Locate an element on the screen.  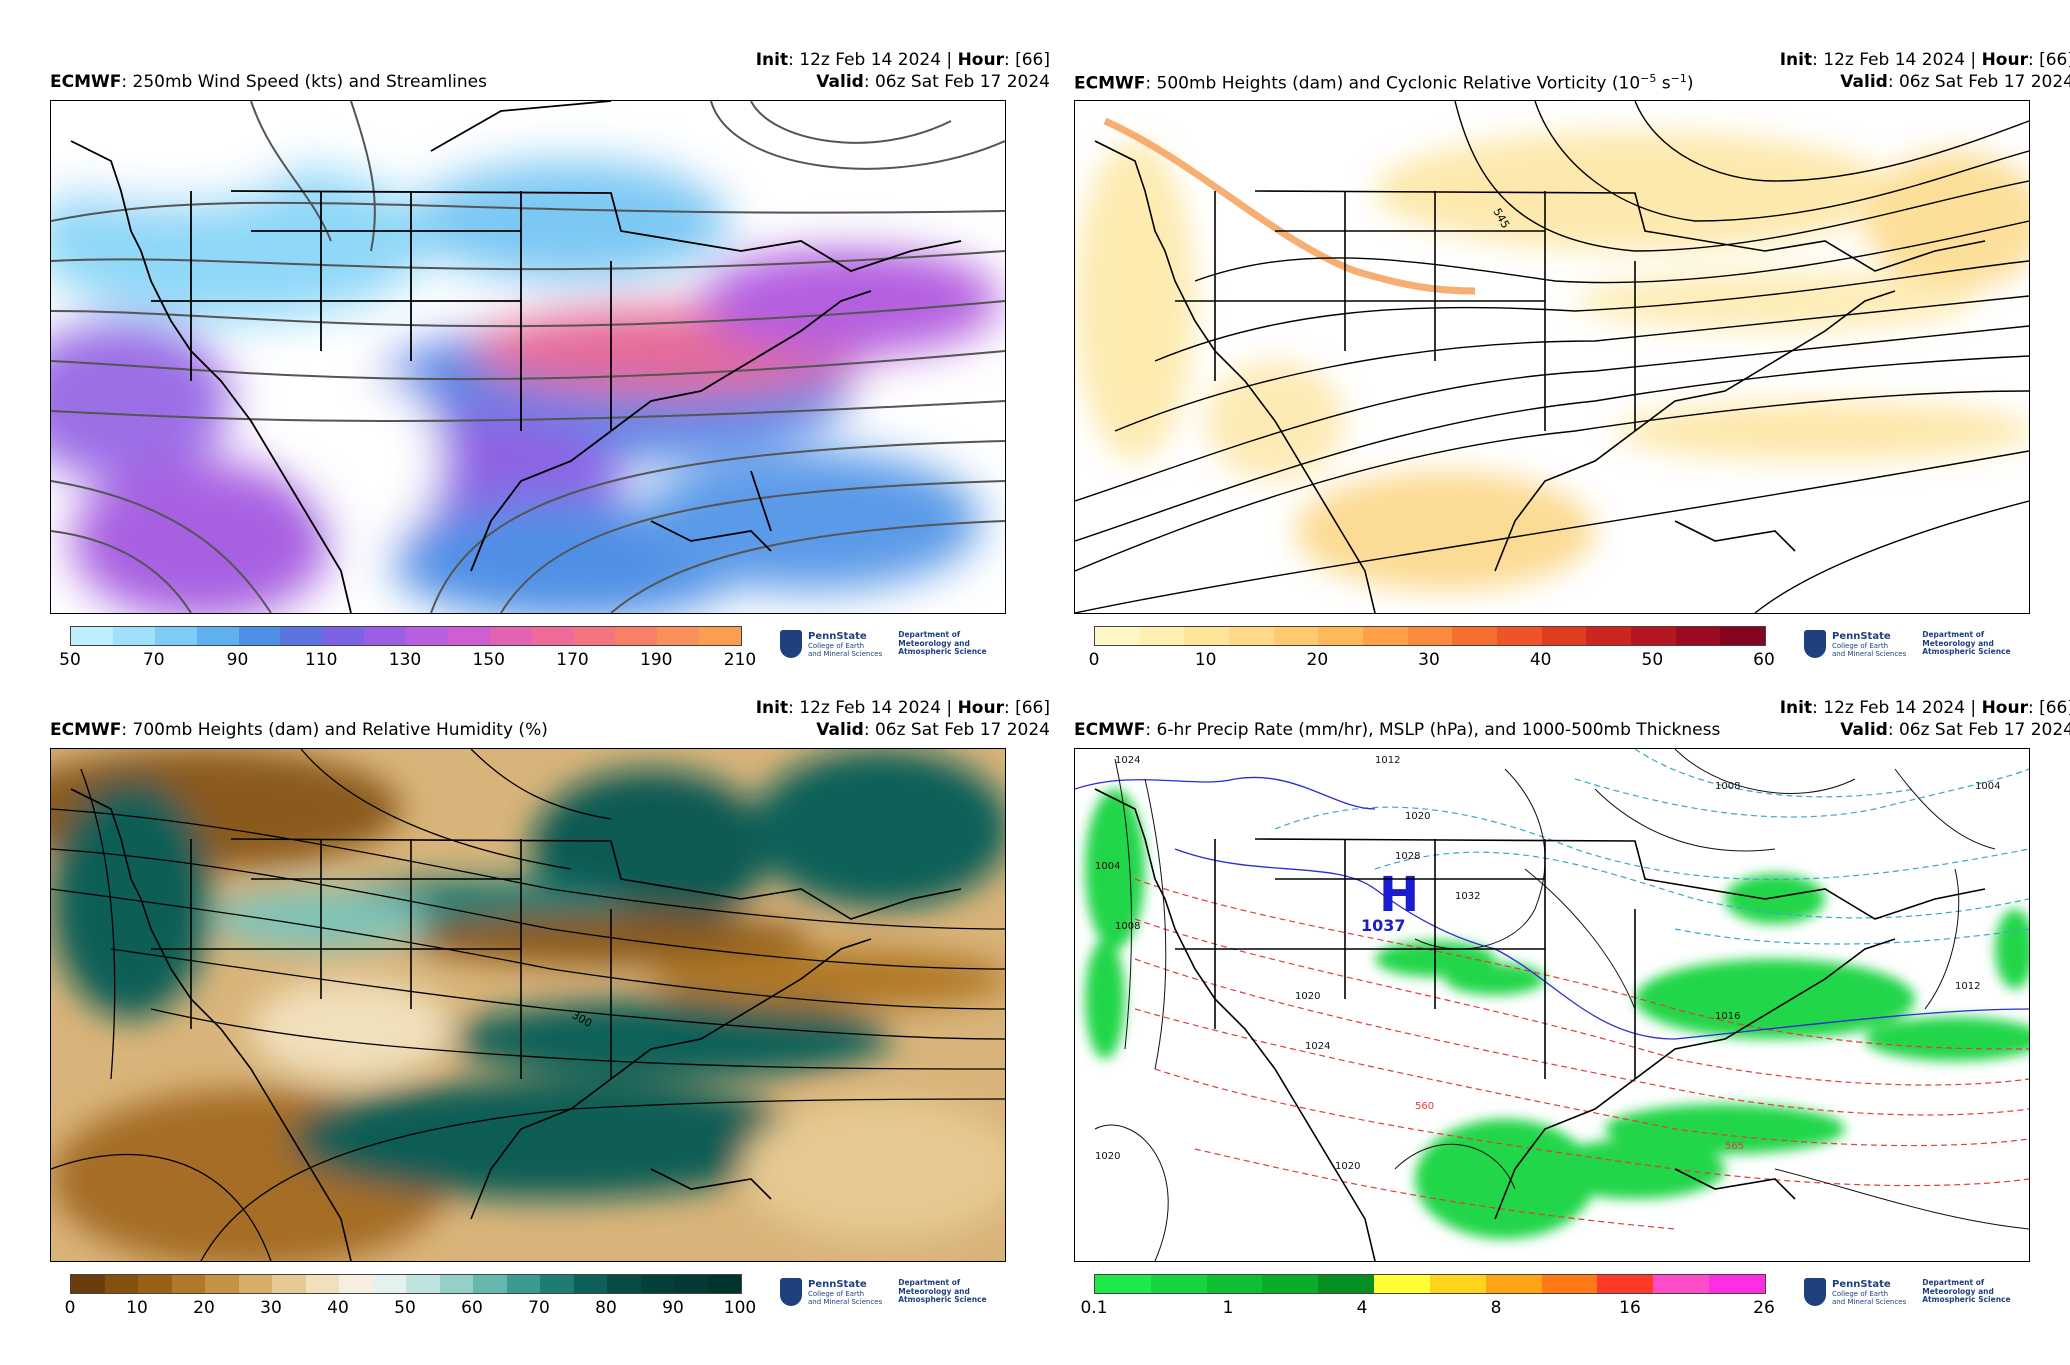
colorbar-tick-label: 30 is located at coordinates (1429, 660).